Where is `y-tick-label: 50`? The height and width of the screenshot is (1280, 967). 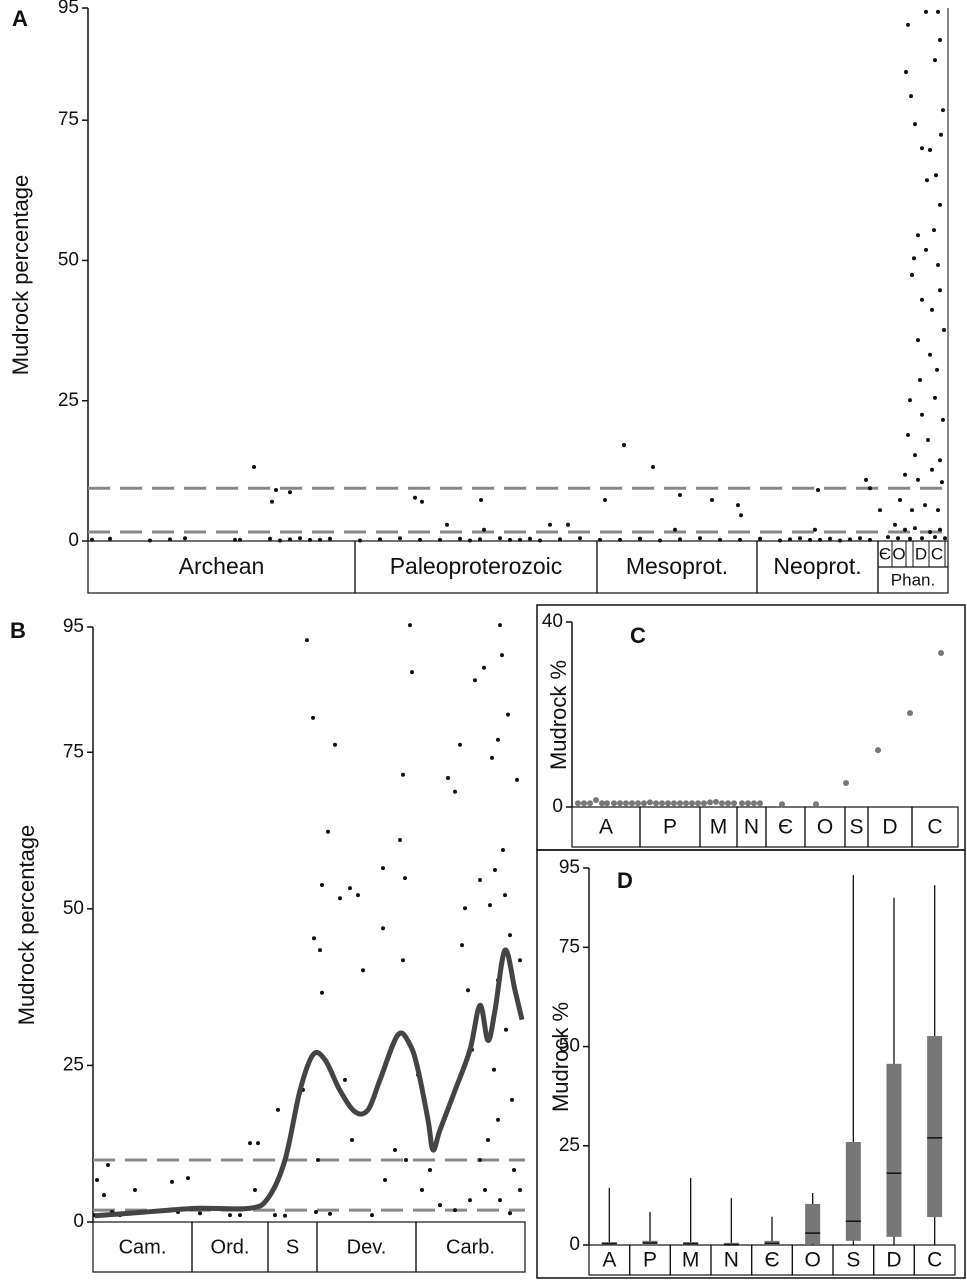
y-tick-label: 50 is located at coordinates (68, 259).